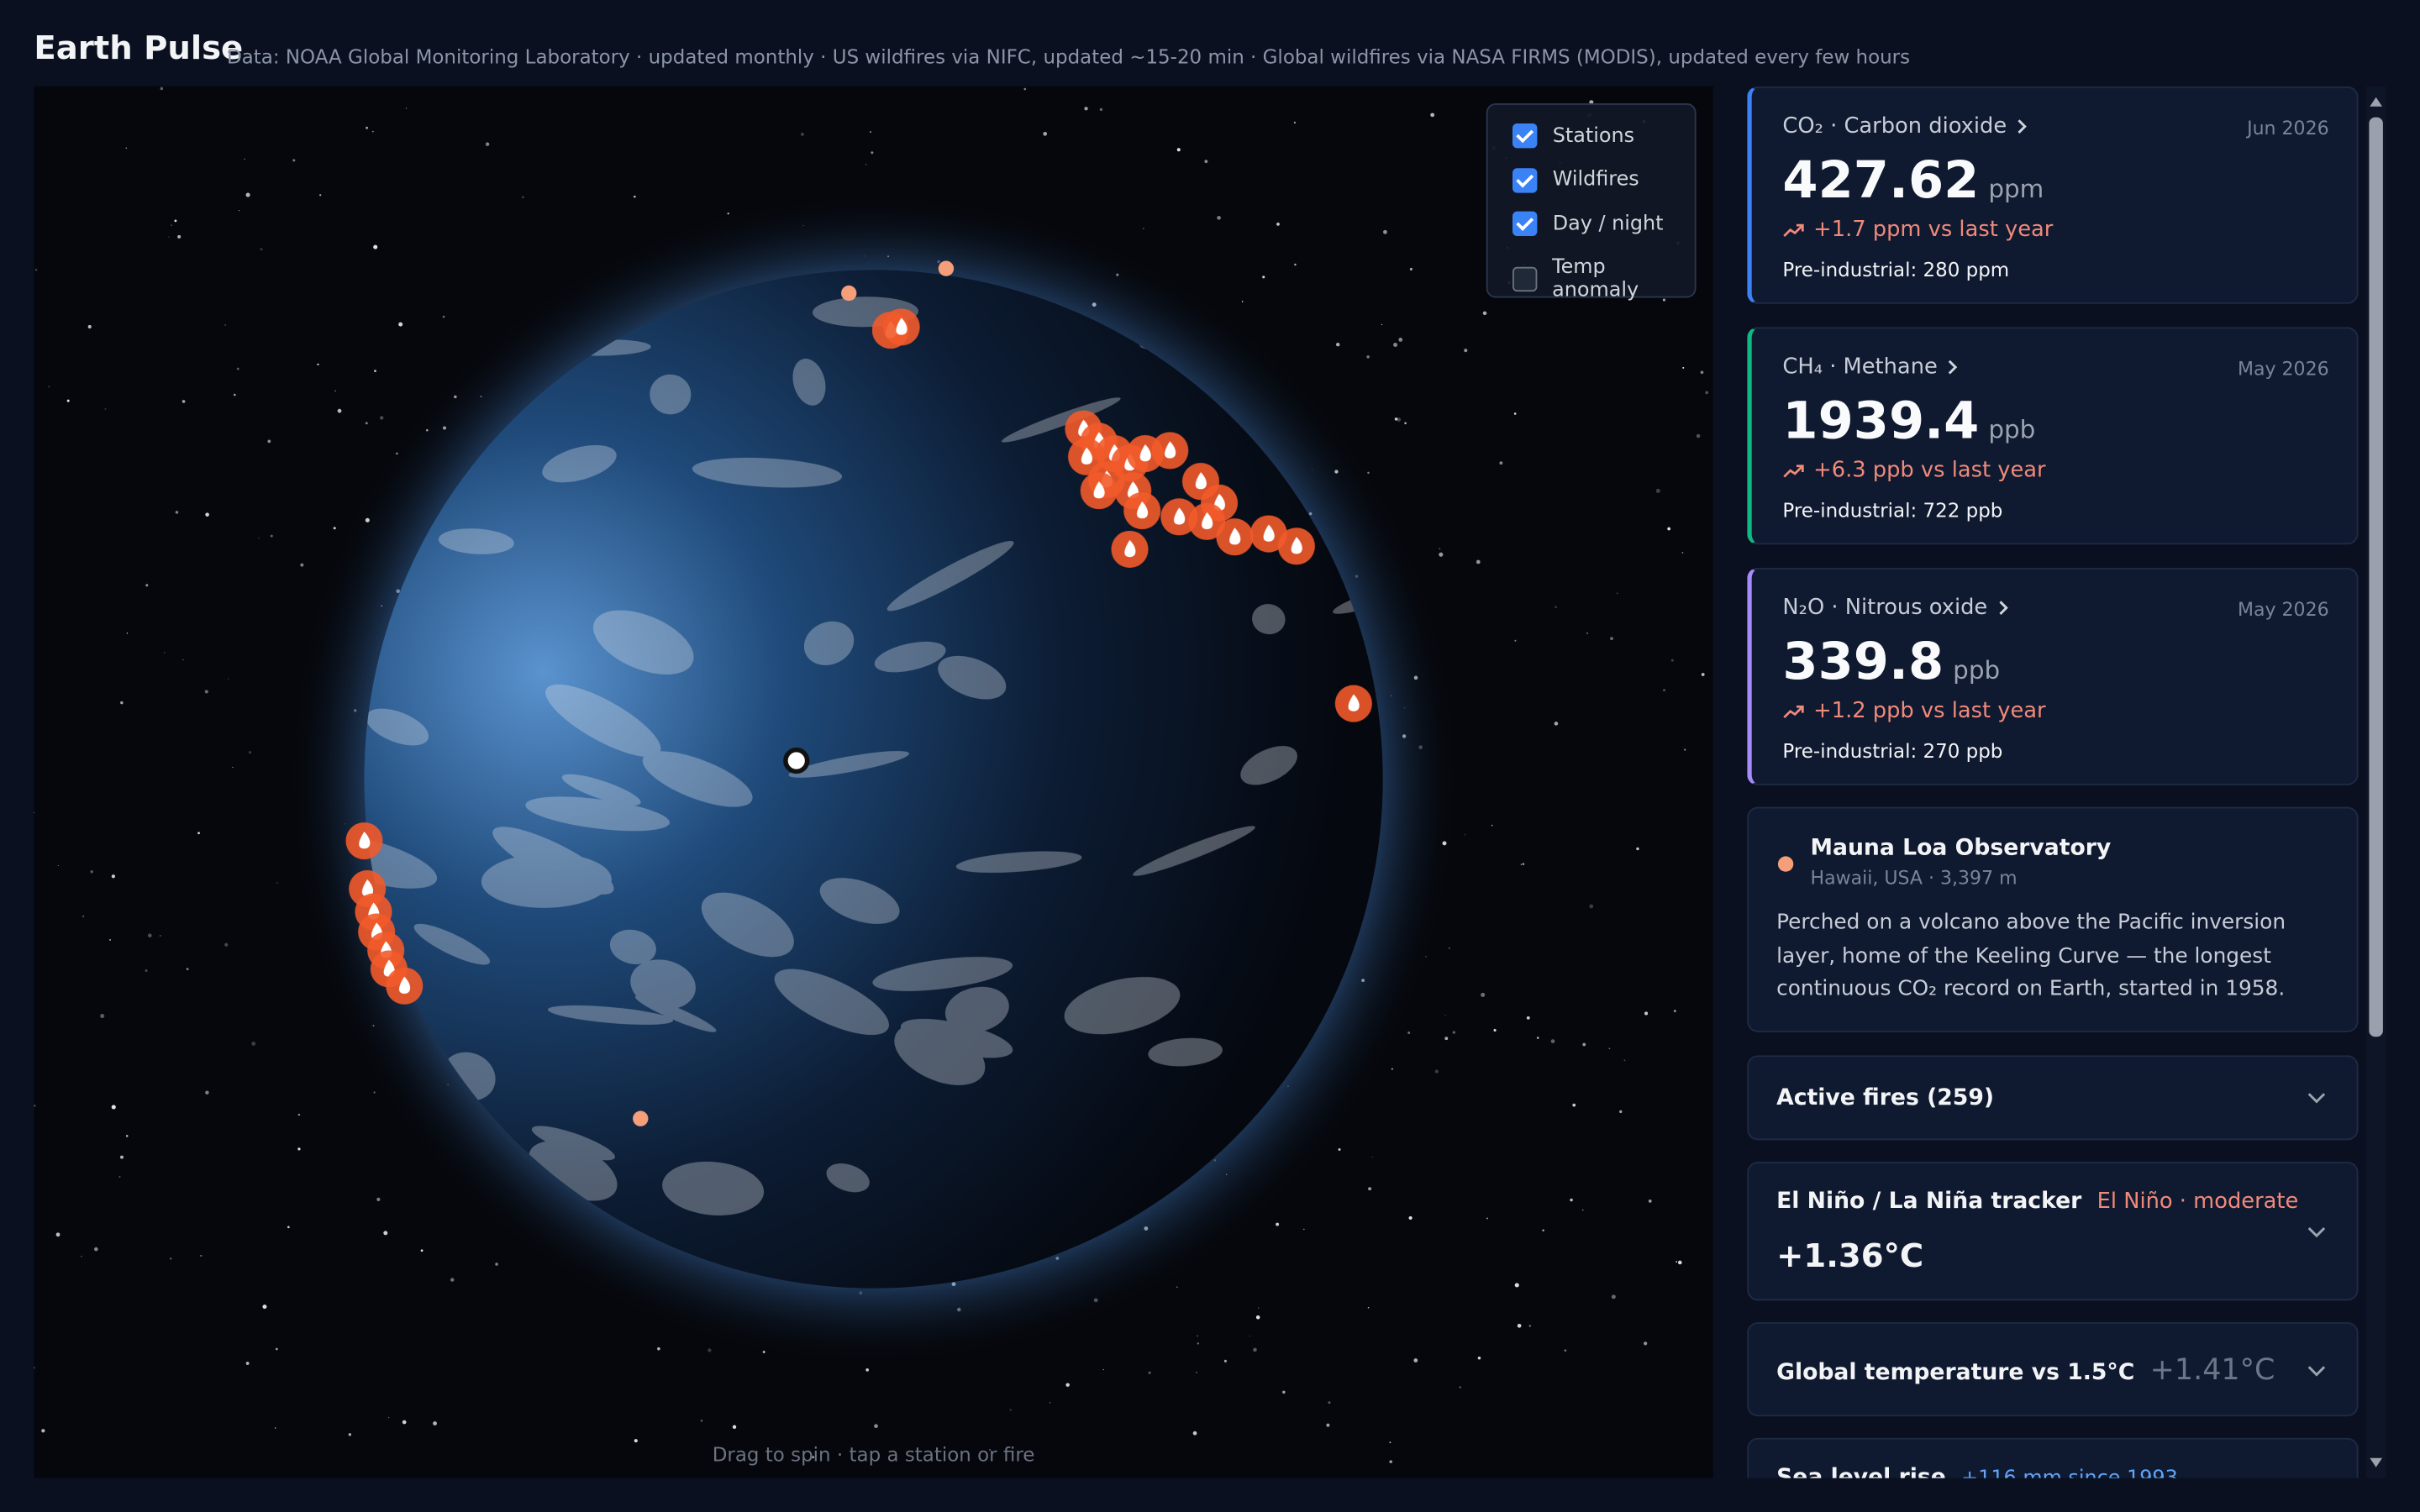 The image size is (2420, 1512). Describe the element at coordinates (1575, 179) in the screenshot. I see `layer-toggle: Wildfires` at that location.